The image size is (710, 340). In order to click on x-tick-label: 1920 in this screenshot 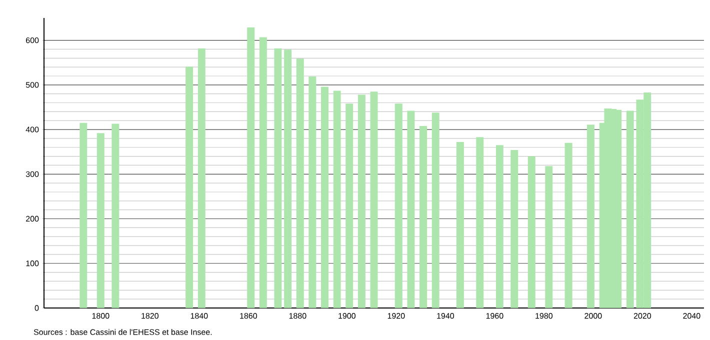, I will do `click(396, 316)`.